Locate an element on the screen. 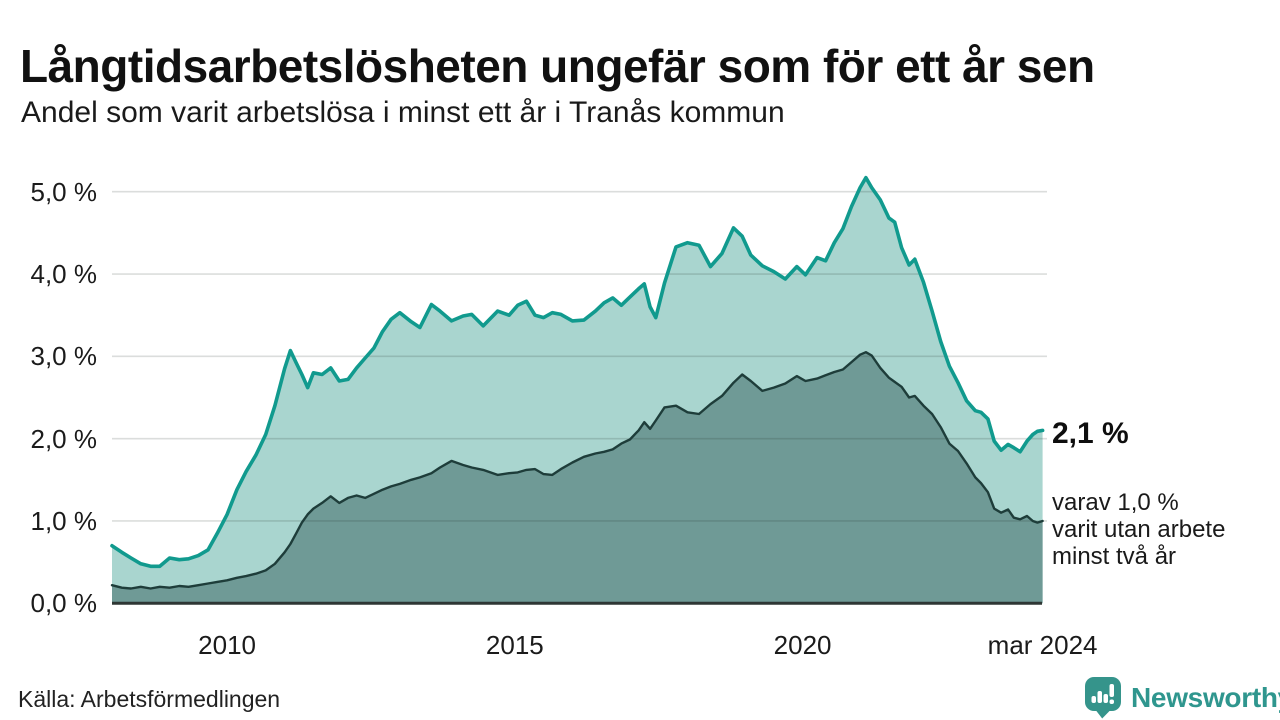 Image resolution: width=1280 pixels, height=720 pixels. y-axis-label-4,0 %: 4,0 % is located at coordinates (64, 274).